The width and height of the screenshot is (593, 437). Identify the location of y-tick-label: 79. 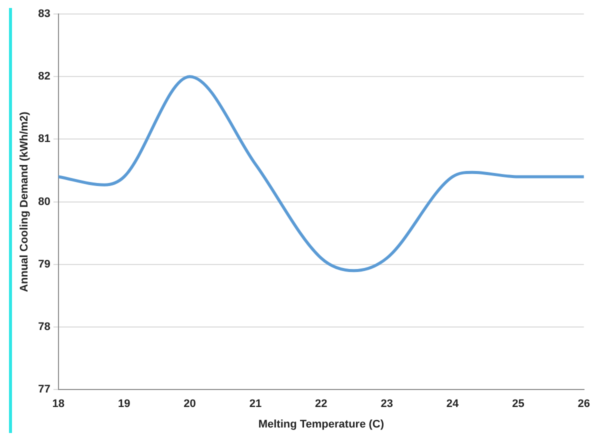
(44, 264).